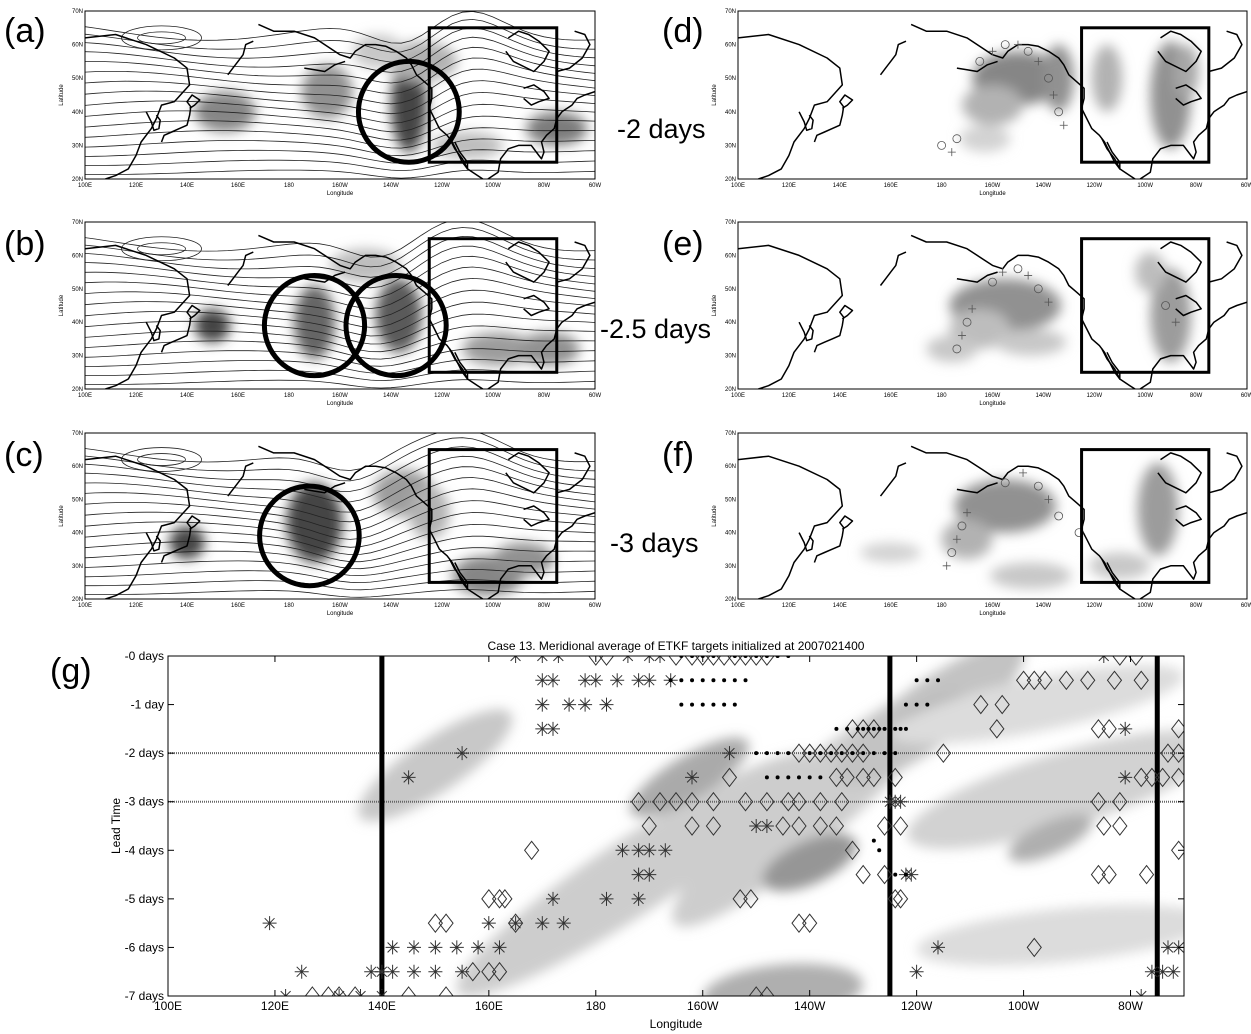  Describe the element at coordinates (144, 899) in the screenshot. I see `y-tick-label: -5 days` at that location.